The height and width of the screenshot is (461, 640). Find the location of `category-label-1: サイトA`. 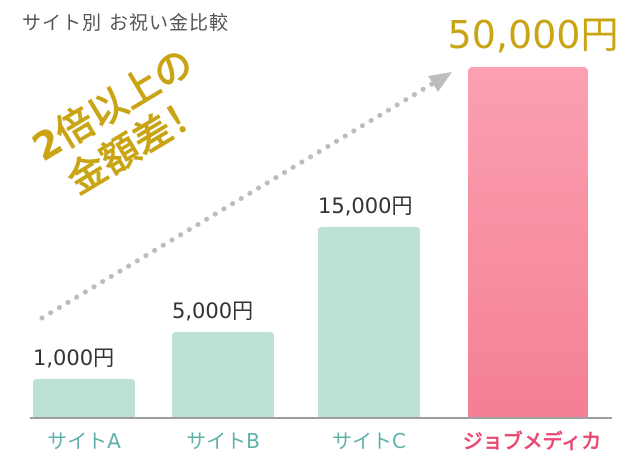

category-label-1: サイトA is located at coordinates (84, 441).